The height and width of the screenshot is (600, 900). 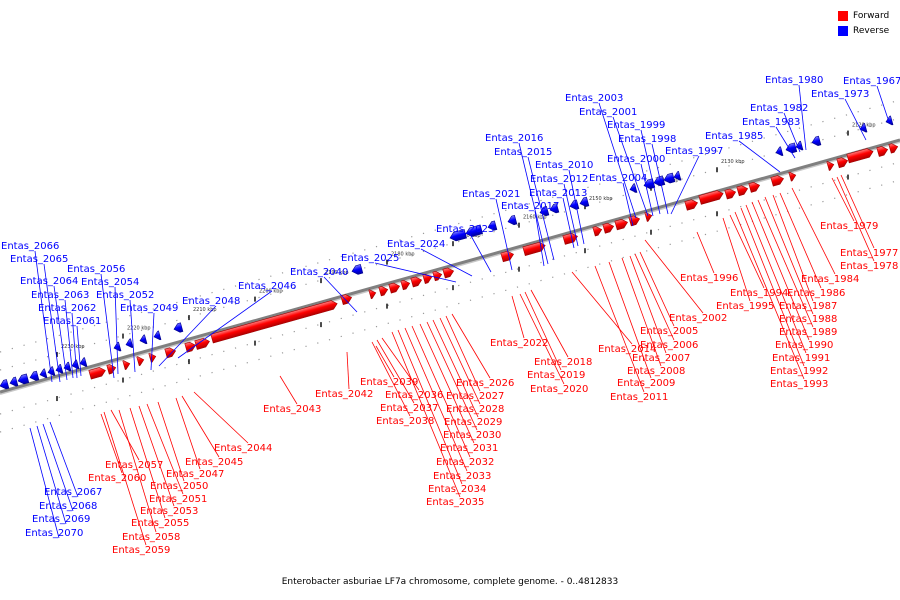 I want to click on gene-label-entas_2058: Entas_2058, so click(x=149, y=476).